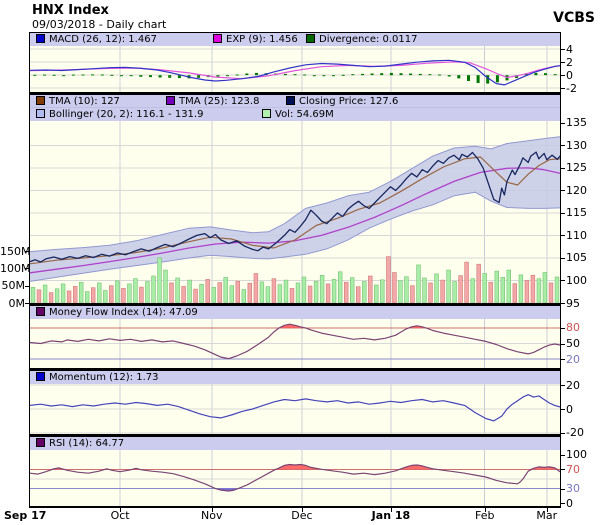 The image size is (603, 525). Describe the element at coordinates (484, 515) in the screenshot. I see `x-axis-label: Feb` at that location.